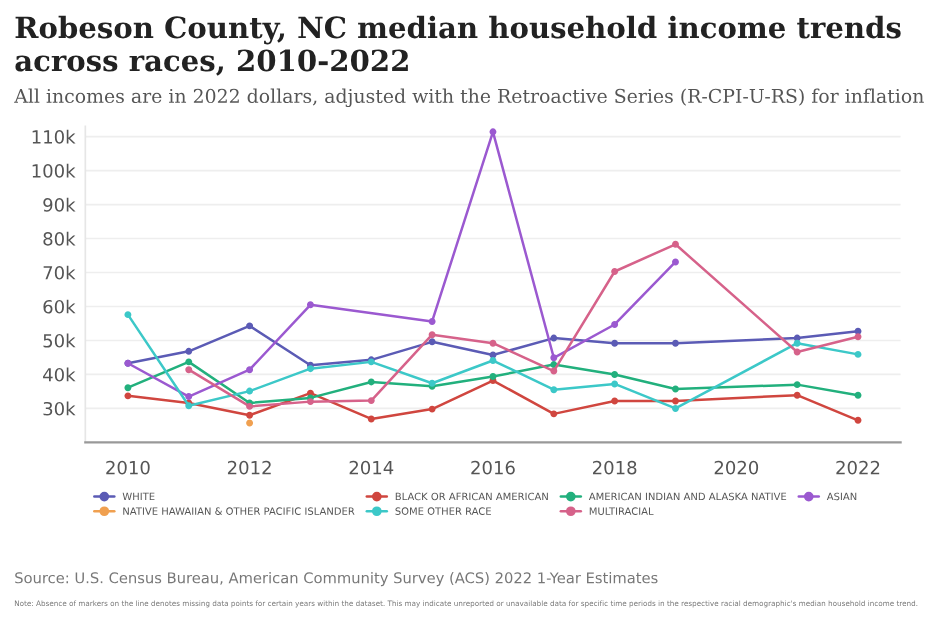 This screenshot has height=632, width=948. I want to click on y-tick-label: 70k, so click(59, 272).